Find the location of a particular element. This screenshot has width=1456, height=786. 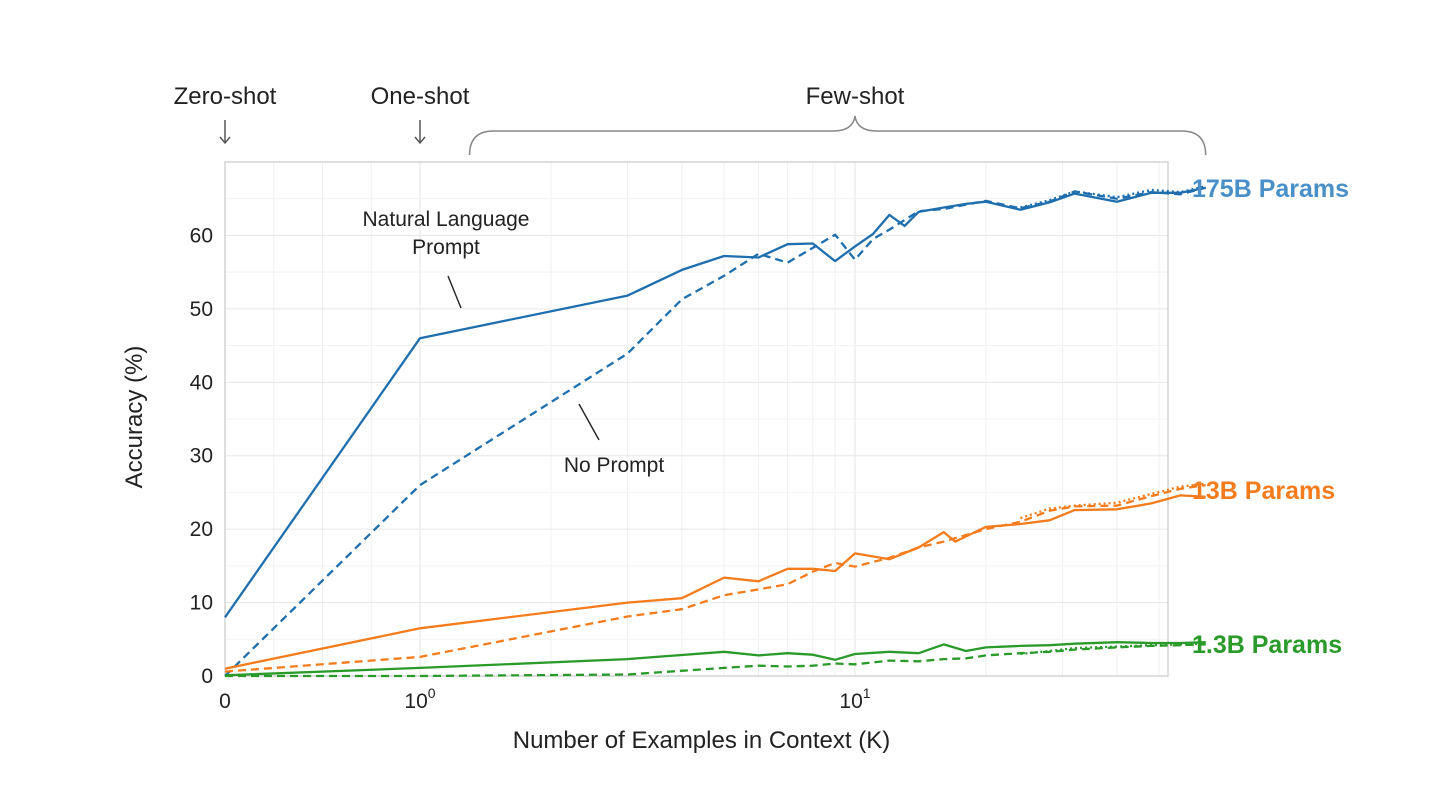

y-axis-title: Accuracy (%) is located at coordinates (134, 417).